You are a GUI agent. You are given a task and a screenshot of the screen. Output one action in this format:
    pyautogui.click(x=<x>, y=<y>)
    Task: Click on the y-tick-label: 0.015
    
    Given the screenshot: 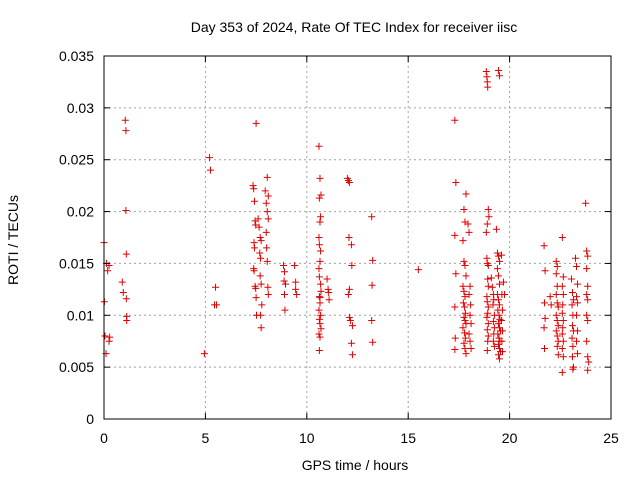 What is the action you would take?
    pyautogui.click(x=76, y=263)
    